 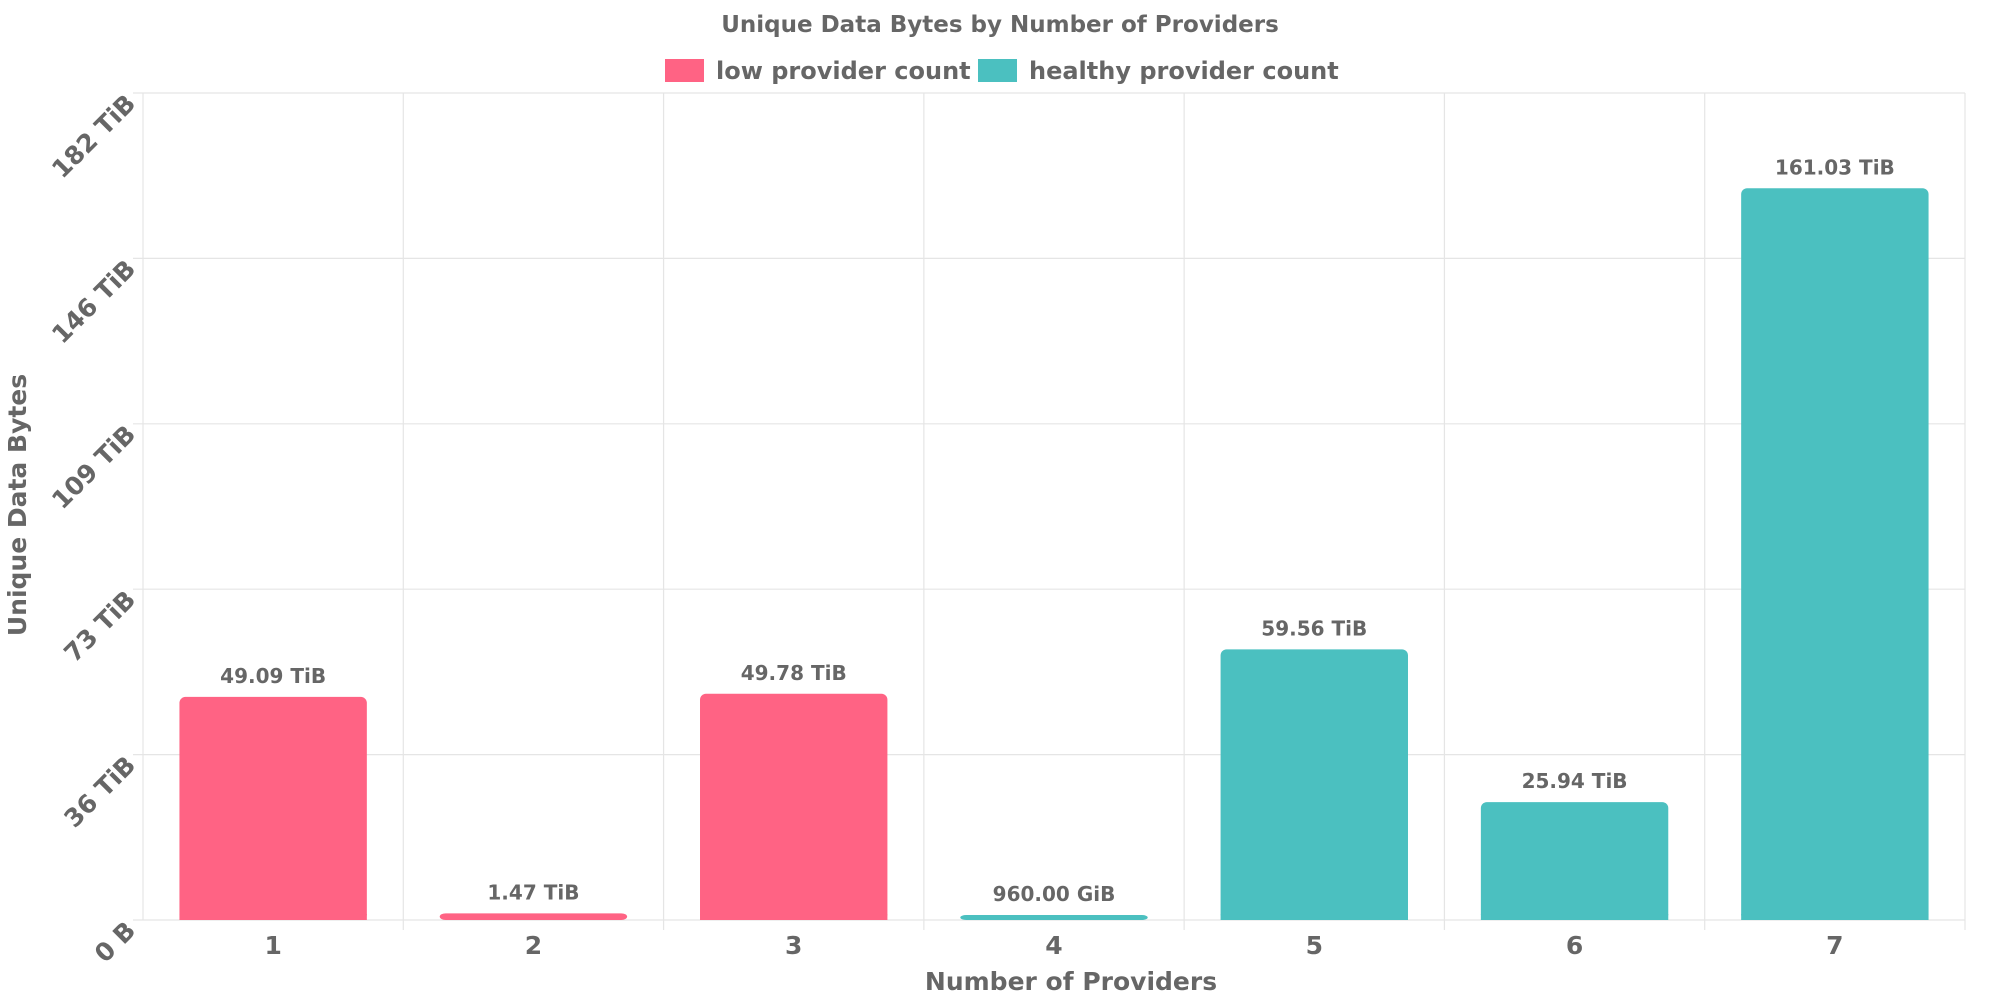 I want to click on data-label-6: 25.94 TiB, so click(x=1575, y=781).